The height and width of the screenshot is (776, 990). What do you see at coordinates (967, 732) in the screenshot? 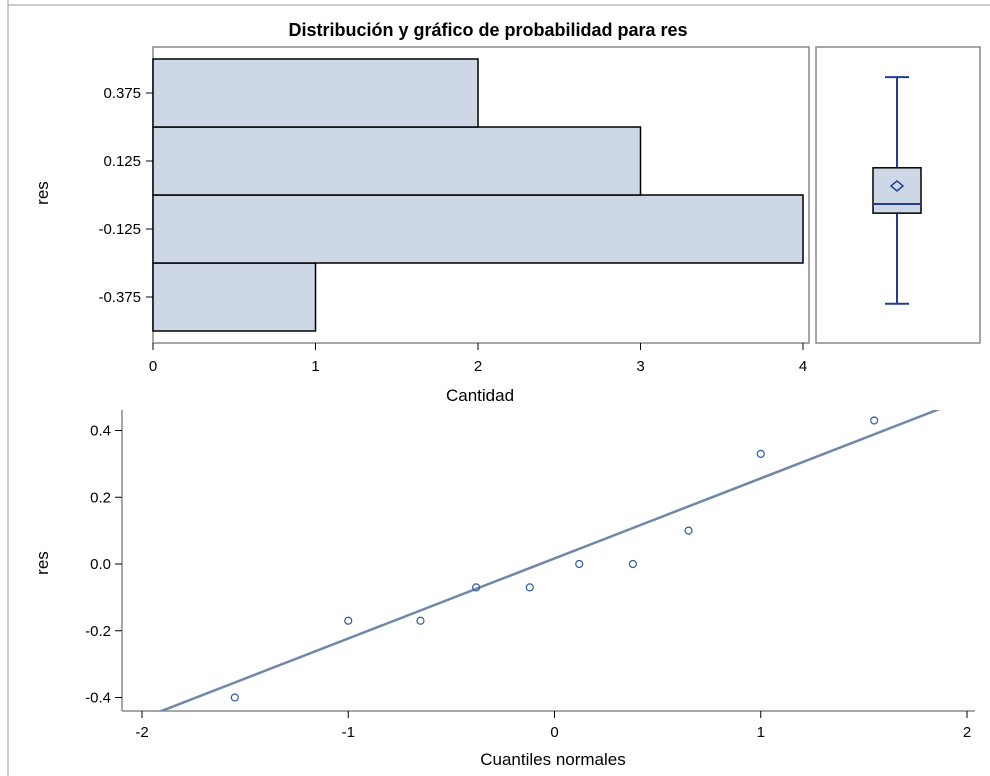
I see `probplot-x-tick-label: 2` at bounding box center [967, 732].